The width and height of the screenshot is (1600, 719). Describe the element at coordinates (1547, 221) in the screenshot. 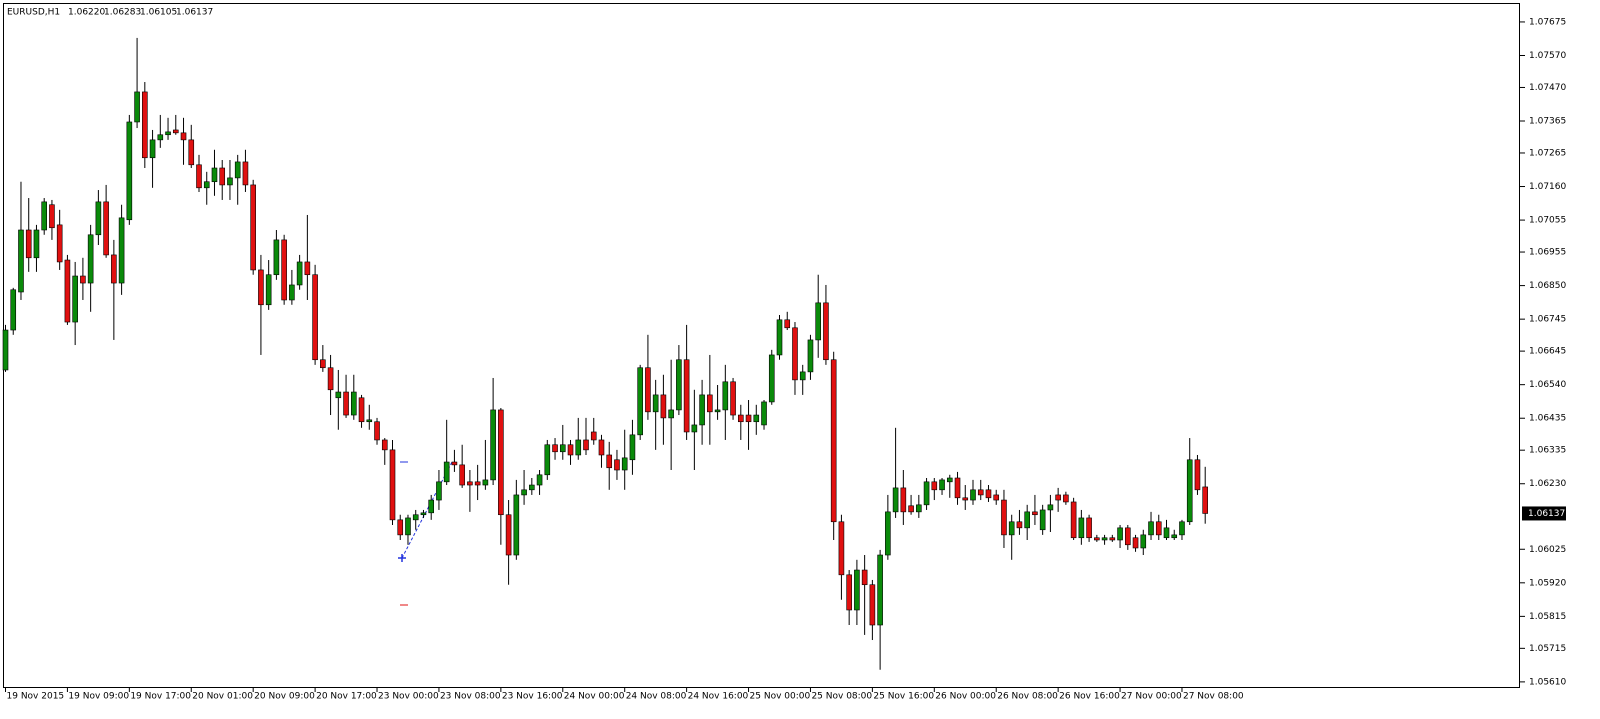

I see `y-tick-label: 1.07055` at that location.